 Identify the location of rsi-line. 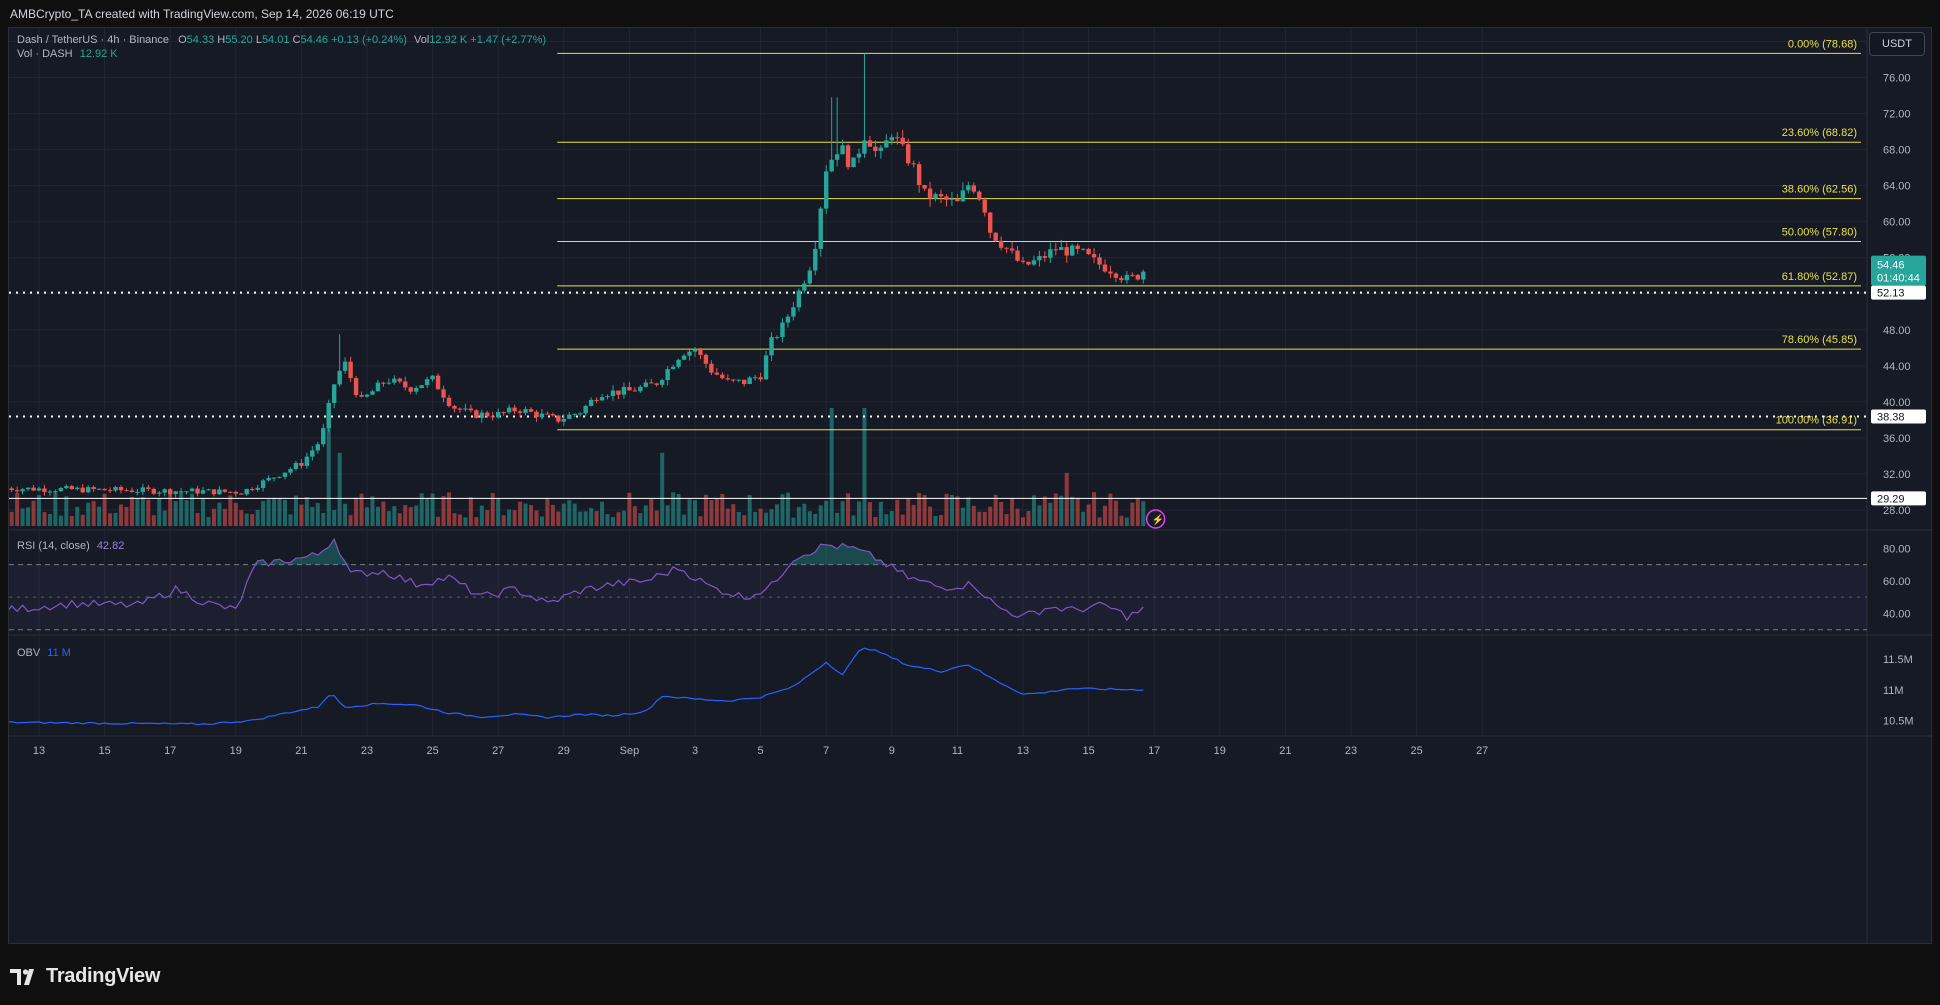
(576, 579).